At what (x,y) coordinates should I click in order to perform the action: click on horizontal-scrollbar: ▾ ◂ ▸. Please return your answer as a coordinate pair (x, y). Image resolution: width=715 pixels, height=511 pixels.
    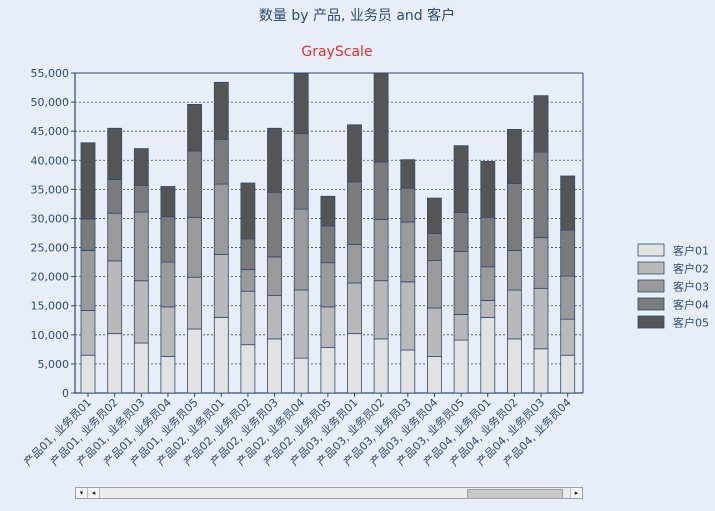
    Looking at the image, I should click on (329, 493).